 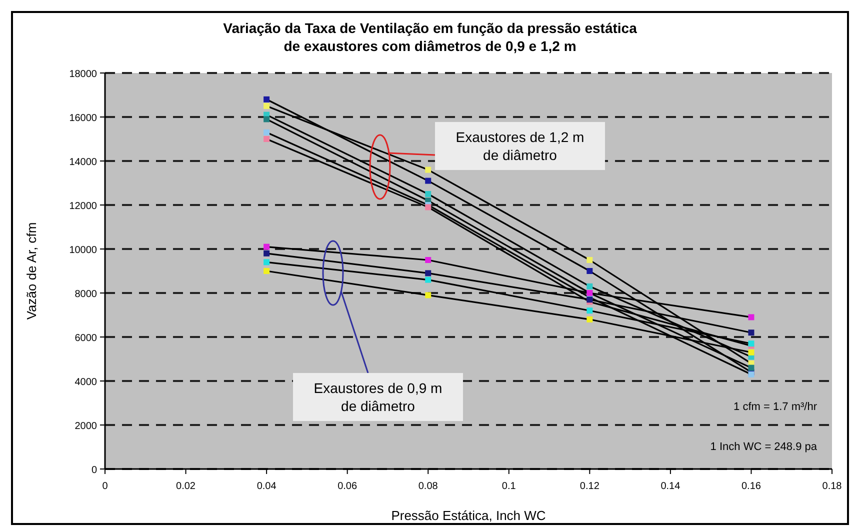 I want to click on x-tick-label: 0.04, so click(x=266, y=486).